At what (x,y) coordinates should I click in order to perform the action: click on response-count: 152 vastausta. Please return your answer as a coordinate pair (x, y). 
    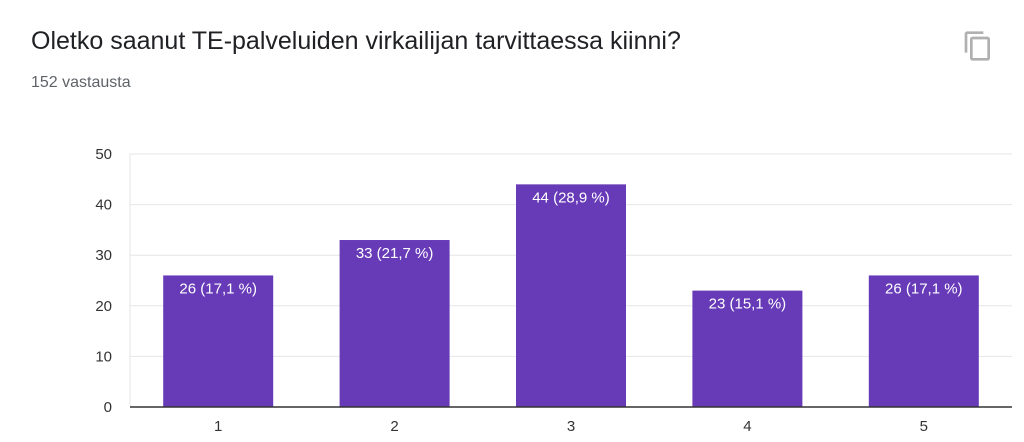
    Looking at the image, I should click on (81, 82).